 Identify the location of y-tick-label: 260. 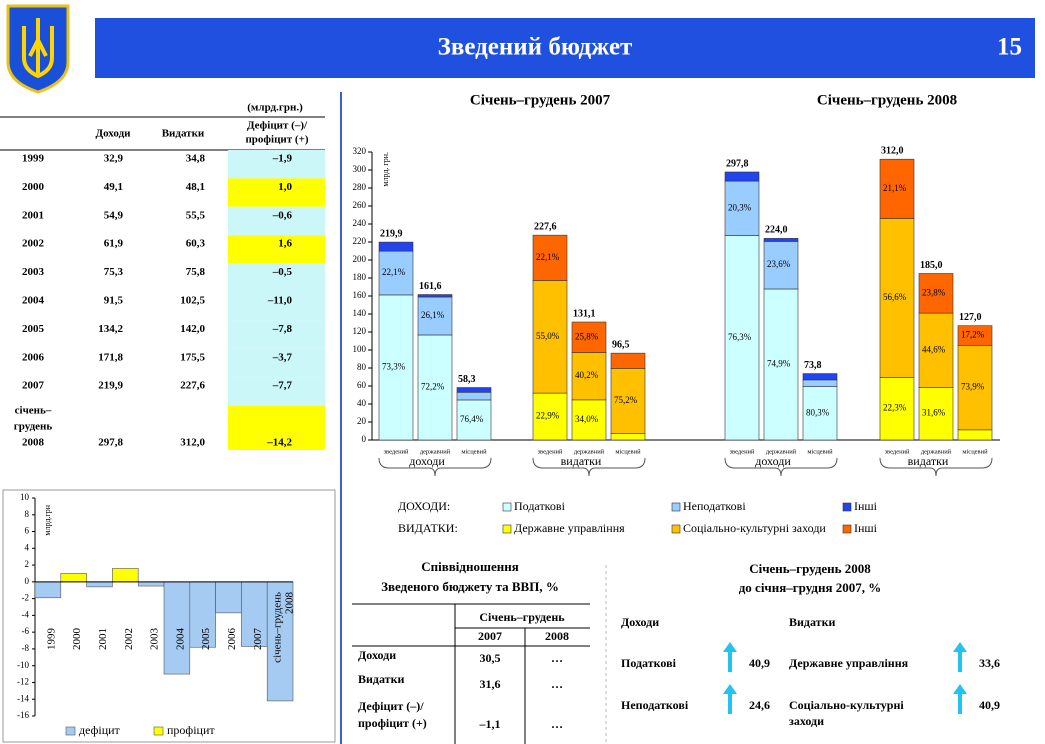
(360, 205).